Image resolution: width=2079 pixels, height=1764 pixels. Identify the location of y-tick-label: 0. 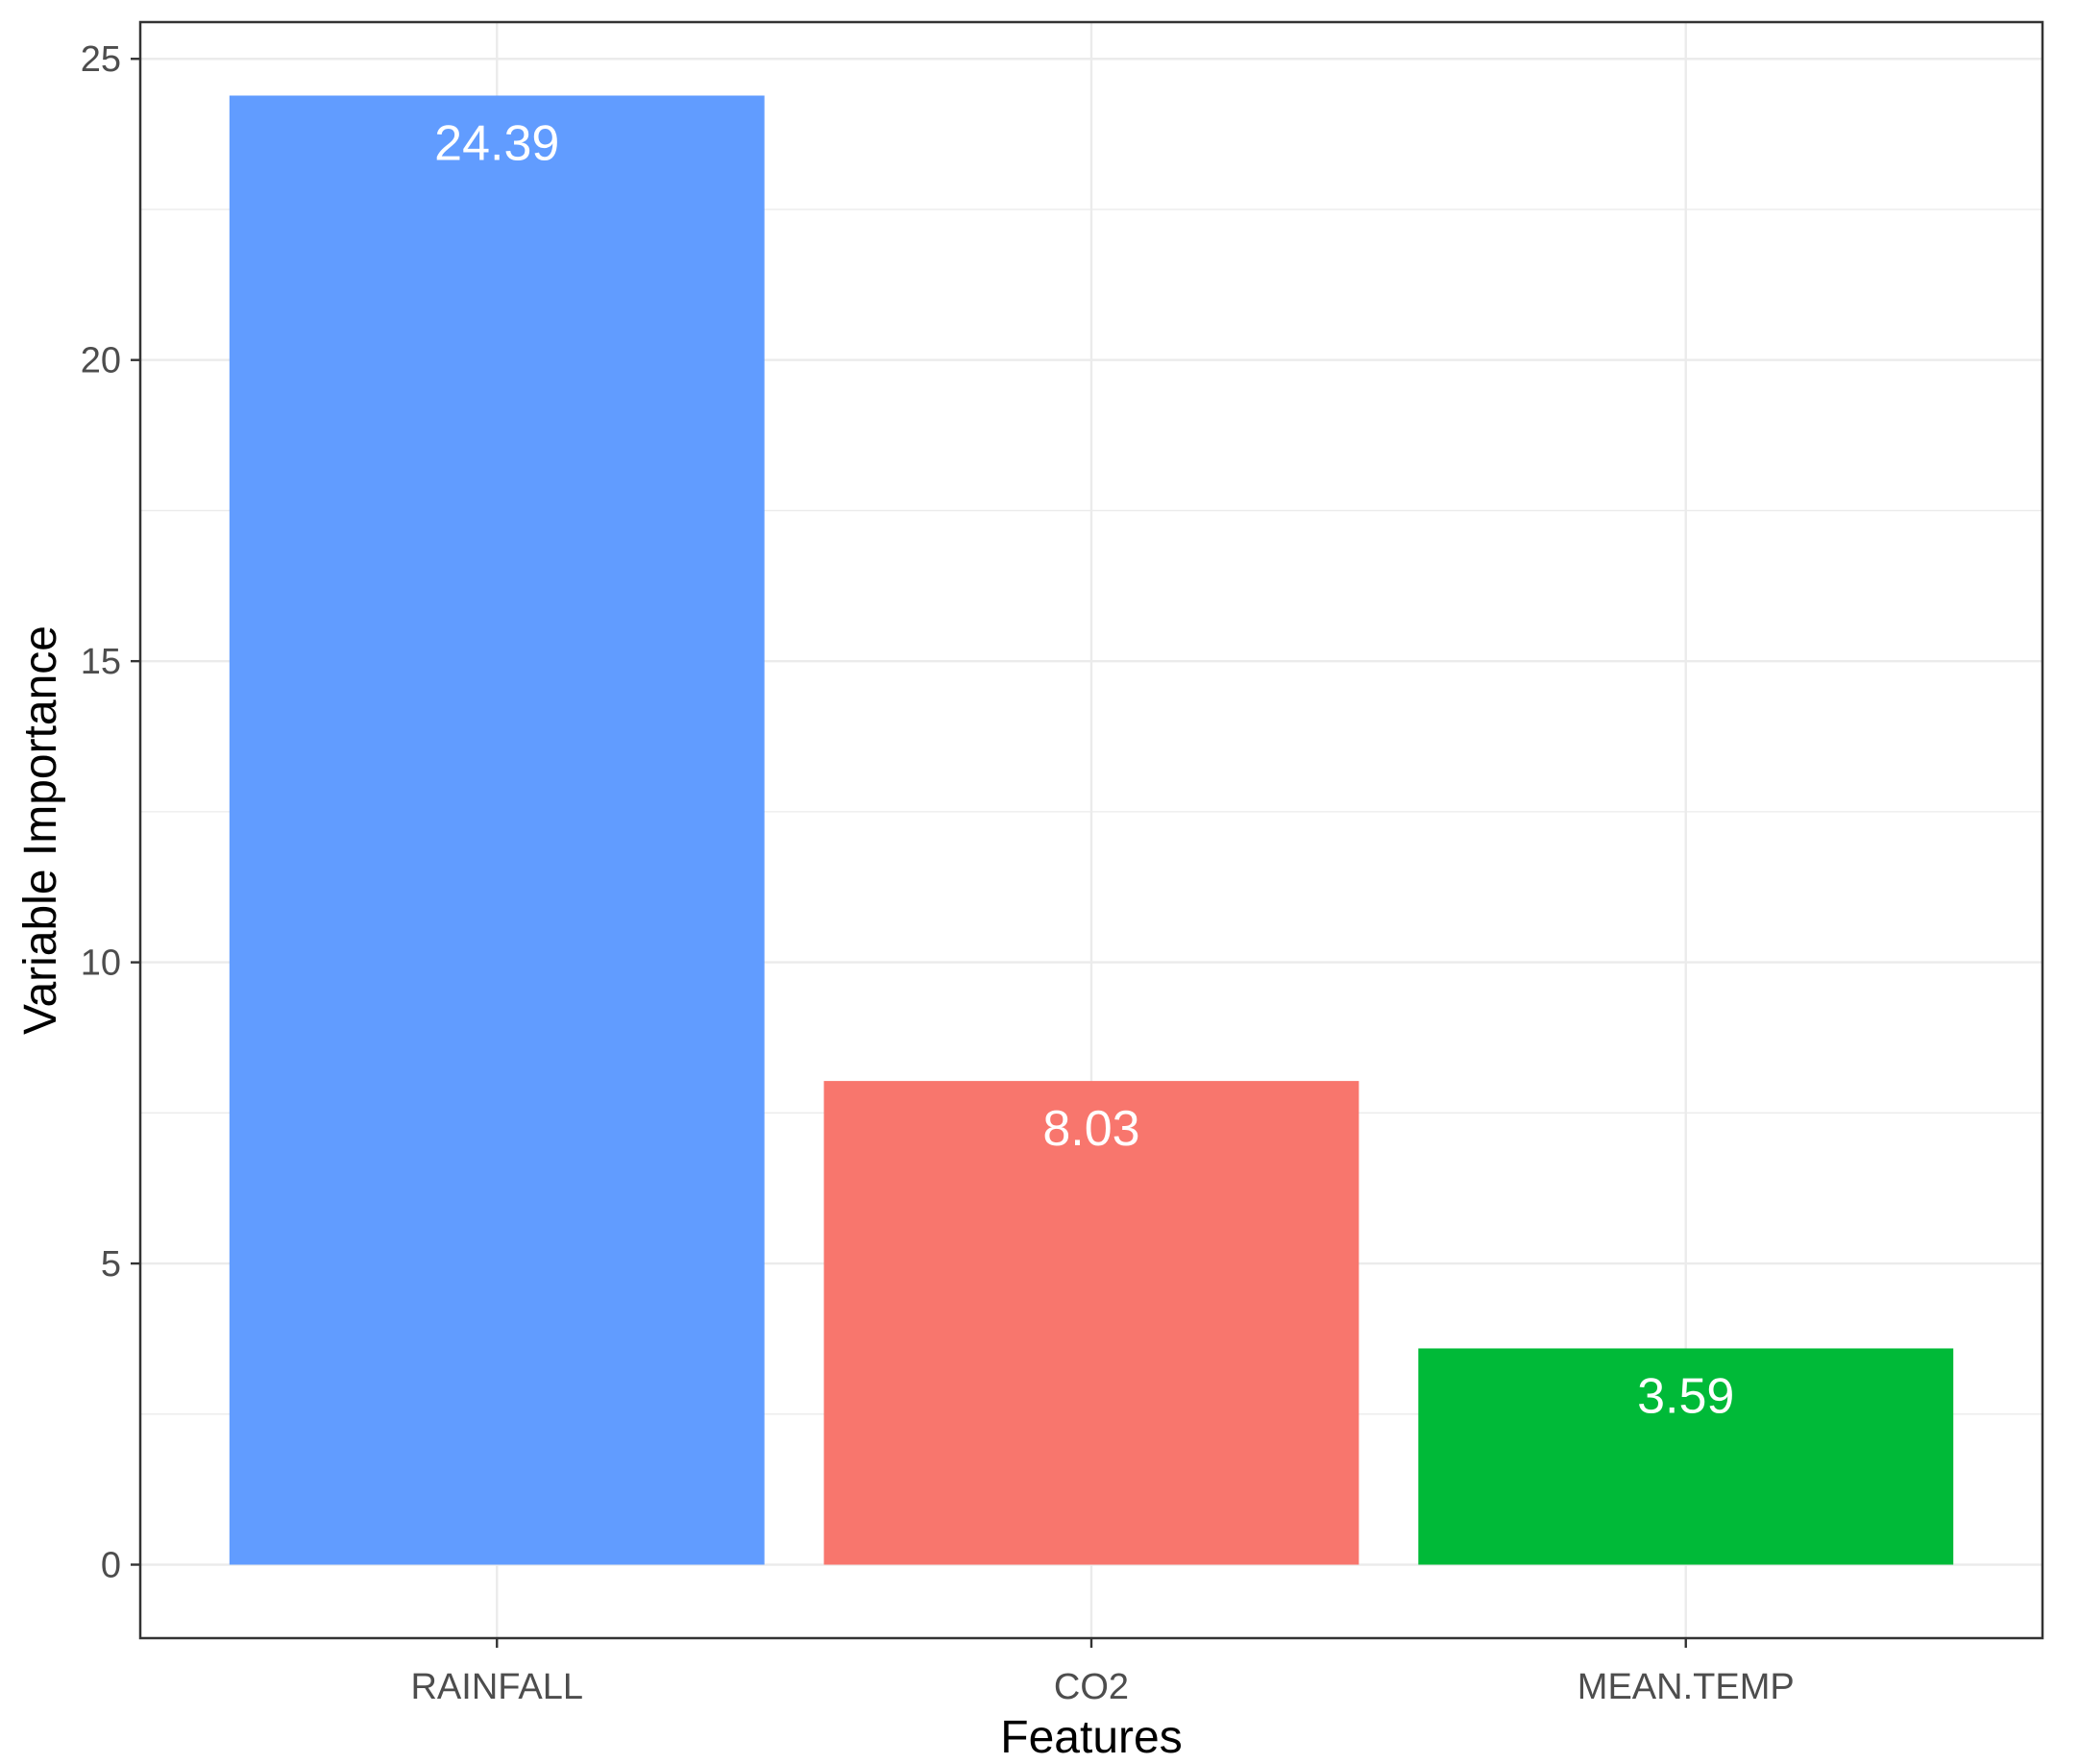
(111, 1566).